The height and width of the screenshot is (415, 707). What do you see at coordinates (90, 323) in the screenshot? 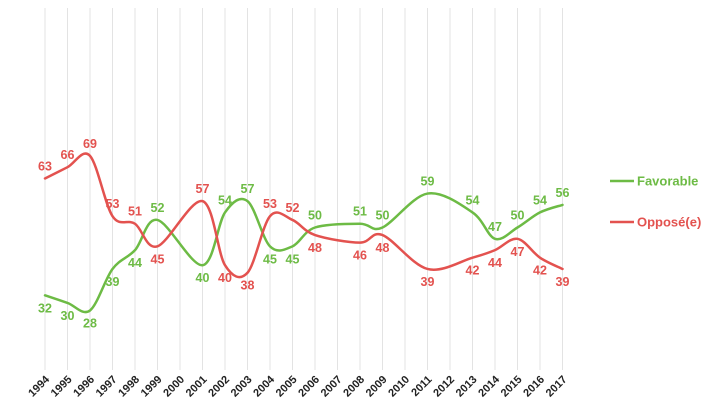
I see `data-label: 28` at bounding box center [90, 323].